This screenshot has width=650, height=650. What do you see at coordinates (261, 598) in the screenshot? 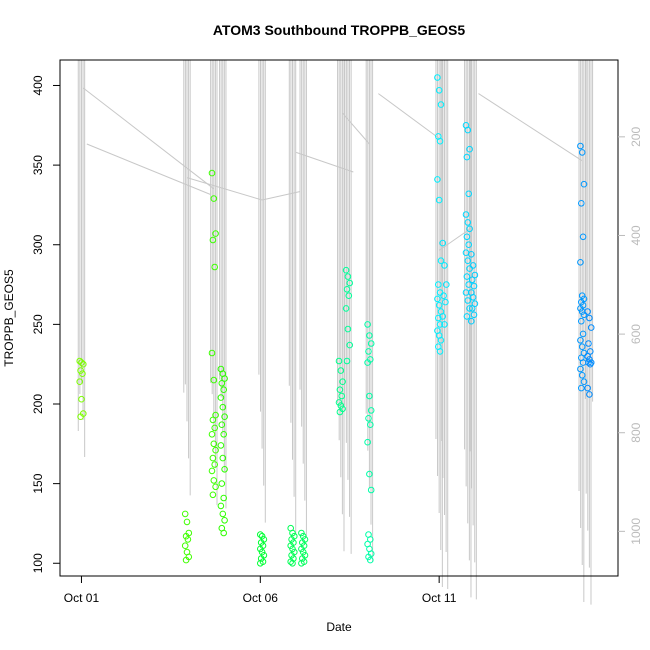
I see `x-tick-label: Oct 06` at bounding box center [261, 598].